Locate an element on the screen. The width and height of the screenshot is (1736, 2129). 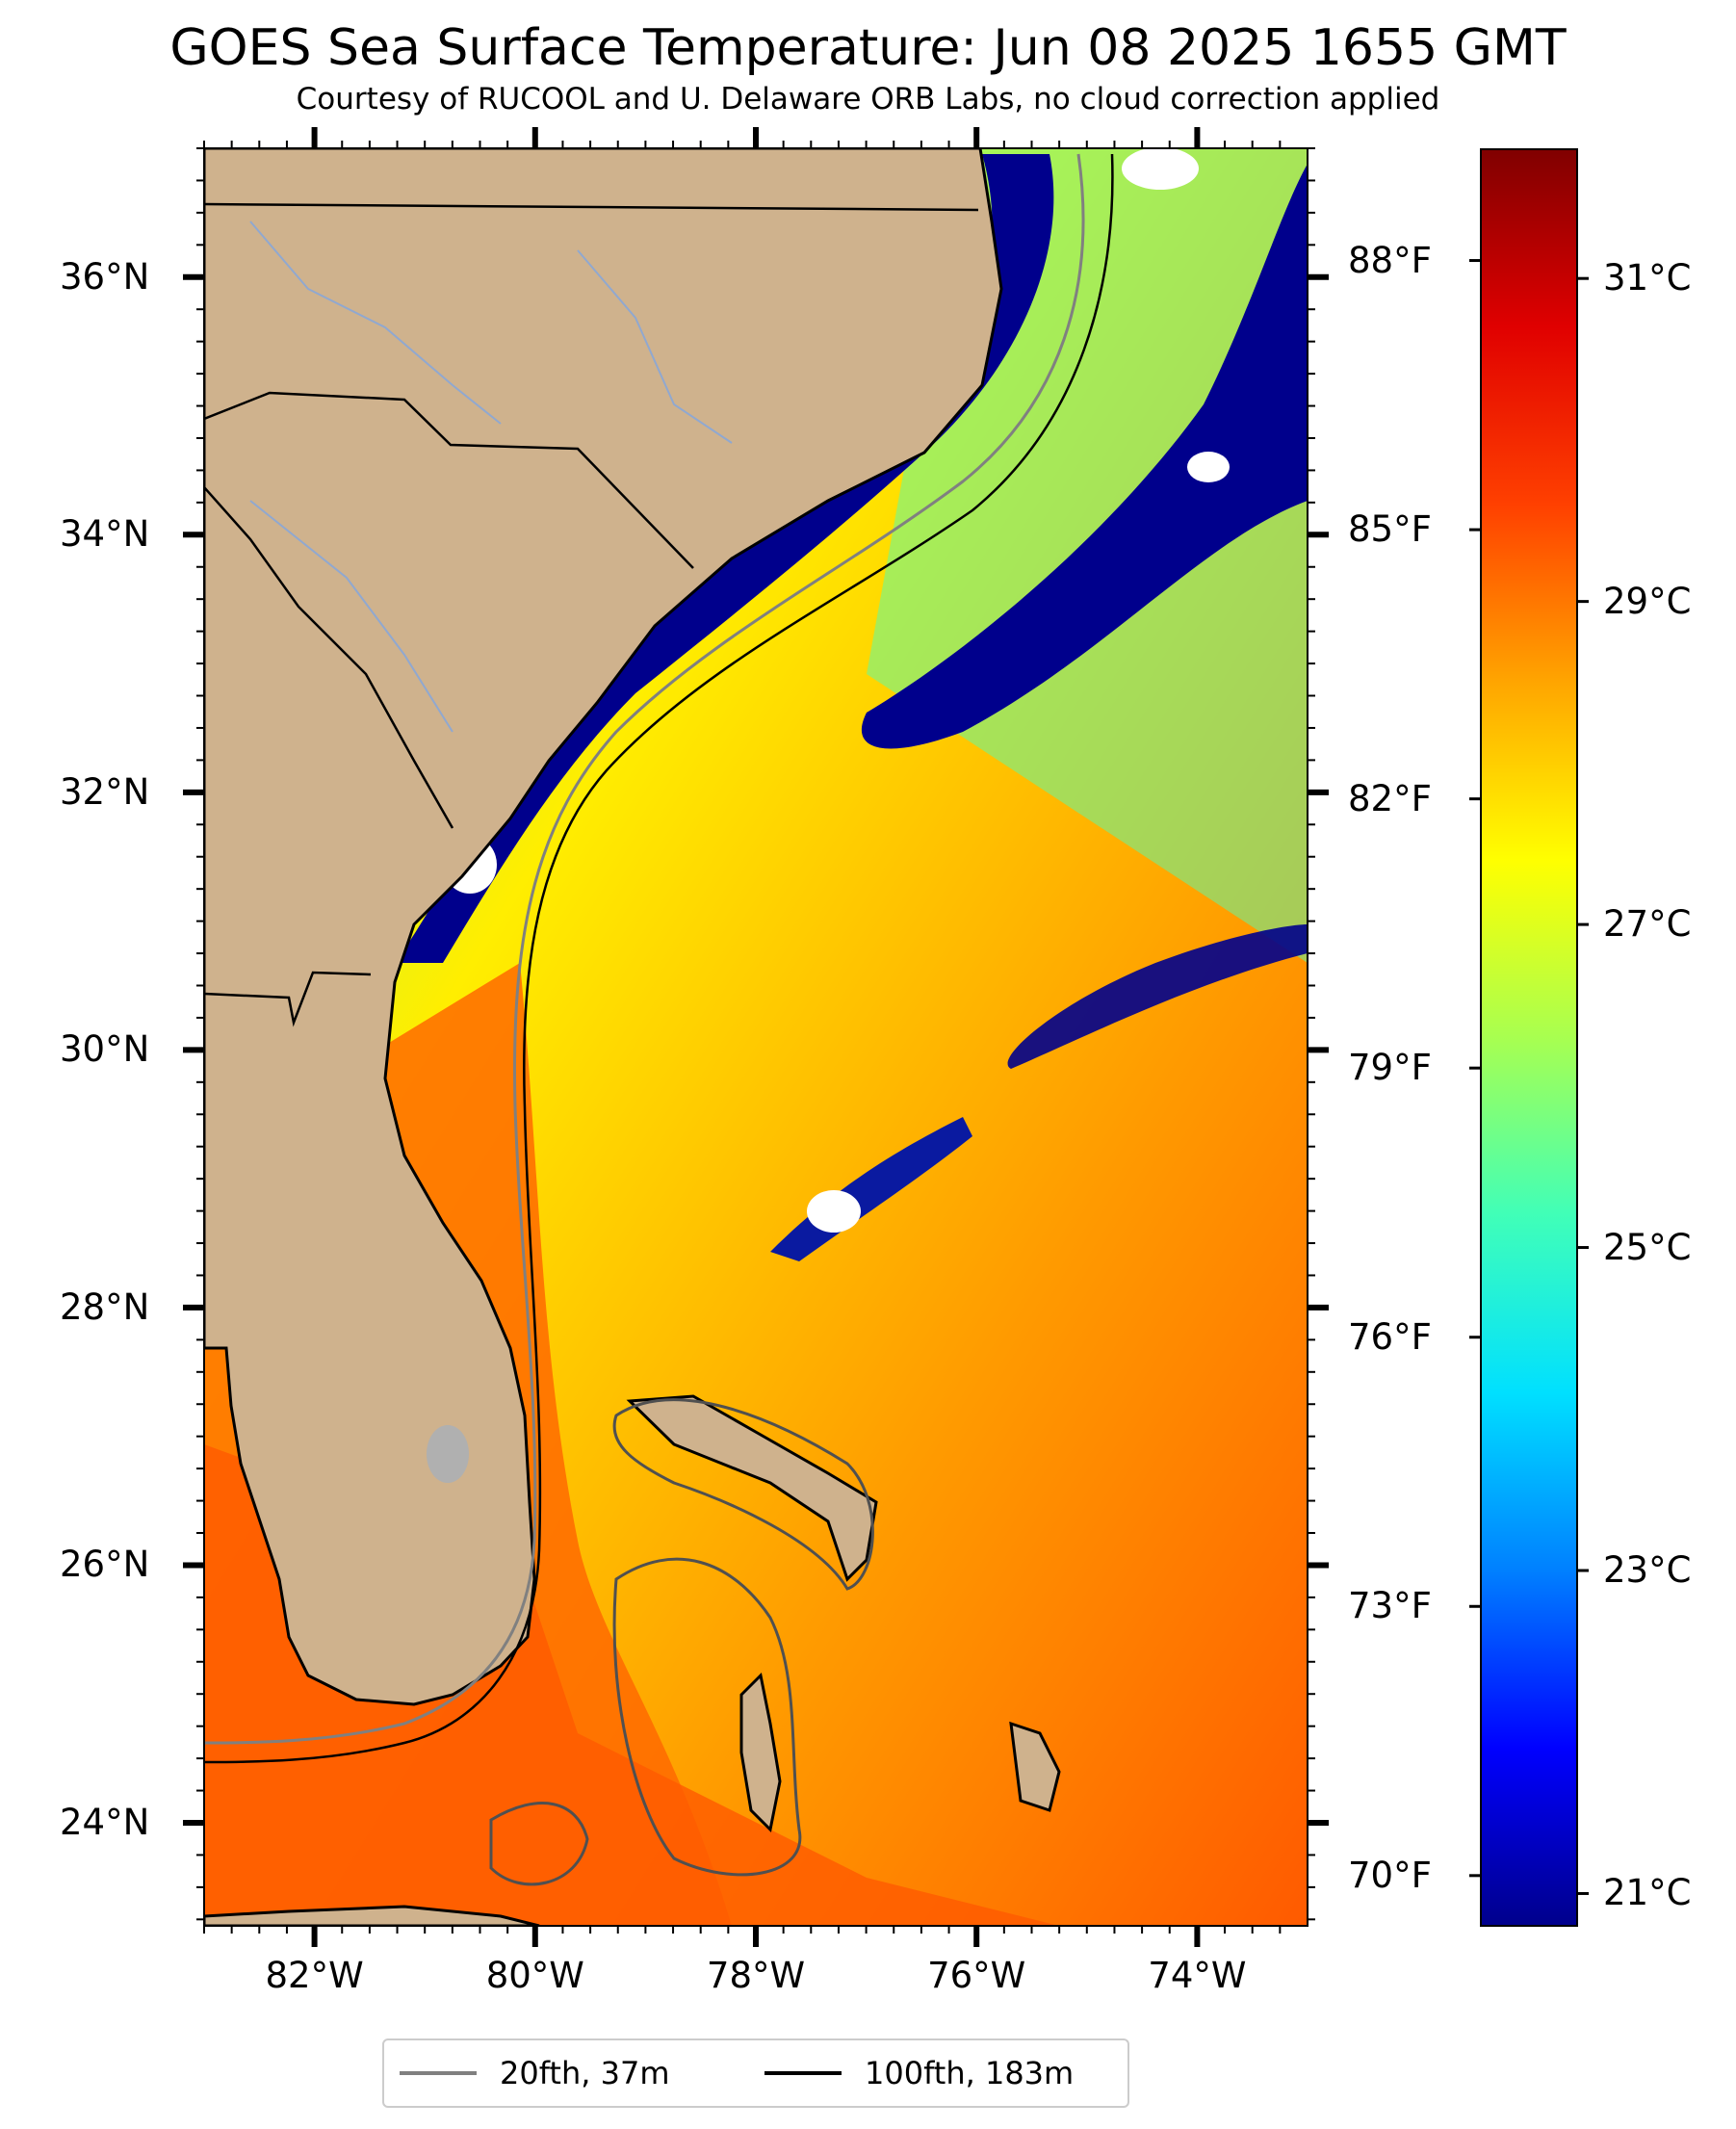
isobath-great-bahama-bank is located at coordinates (707, 1717).